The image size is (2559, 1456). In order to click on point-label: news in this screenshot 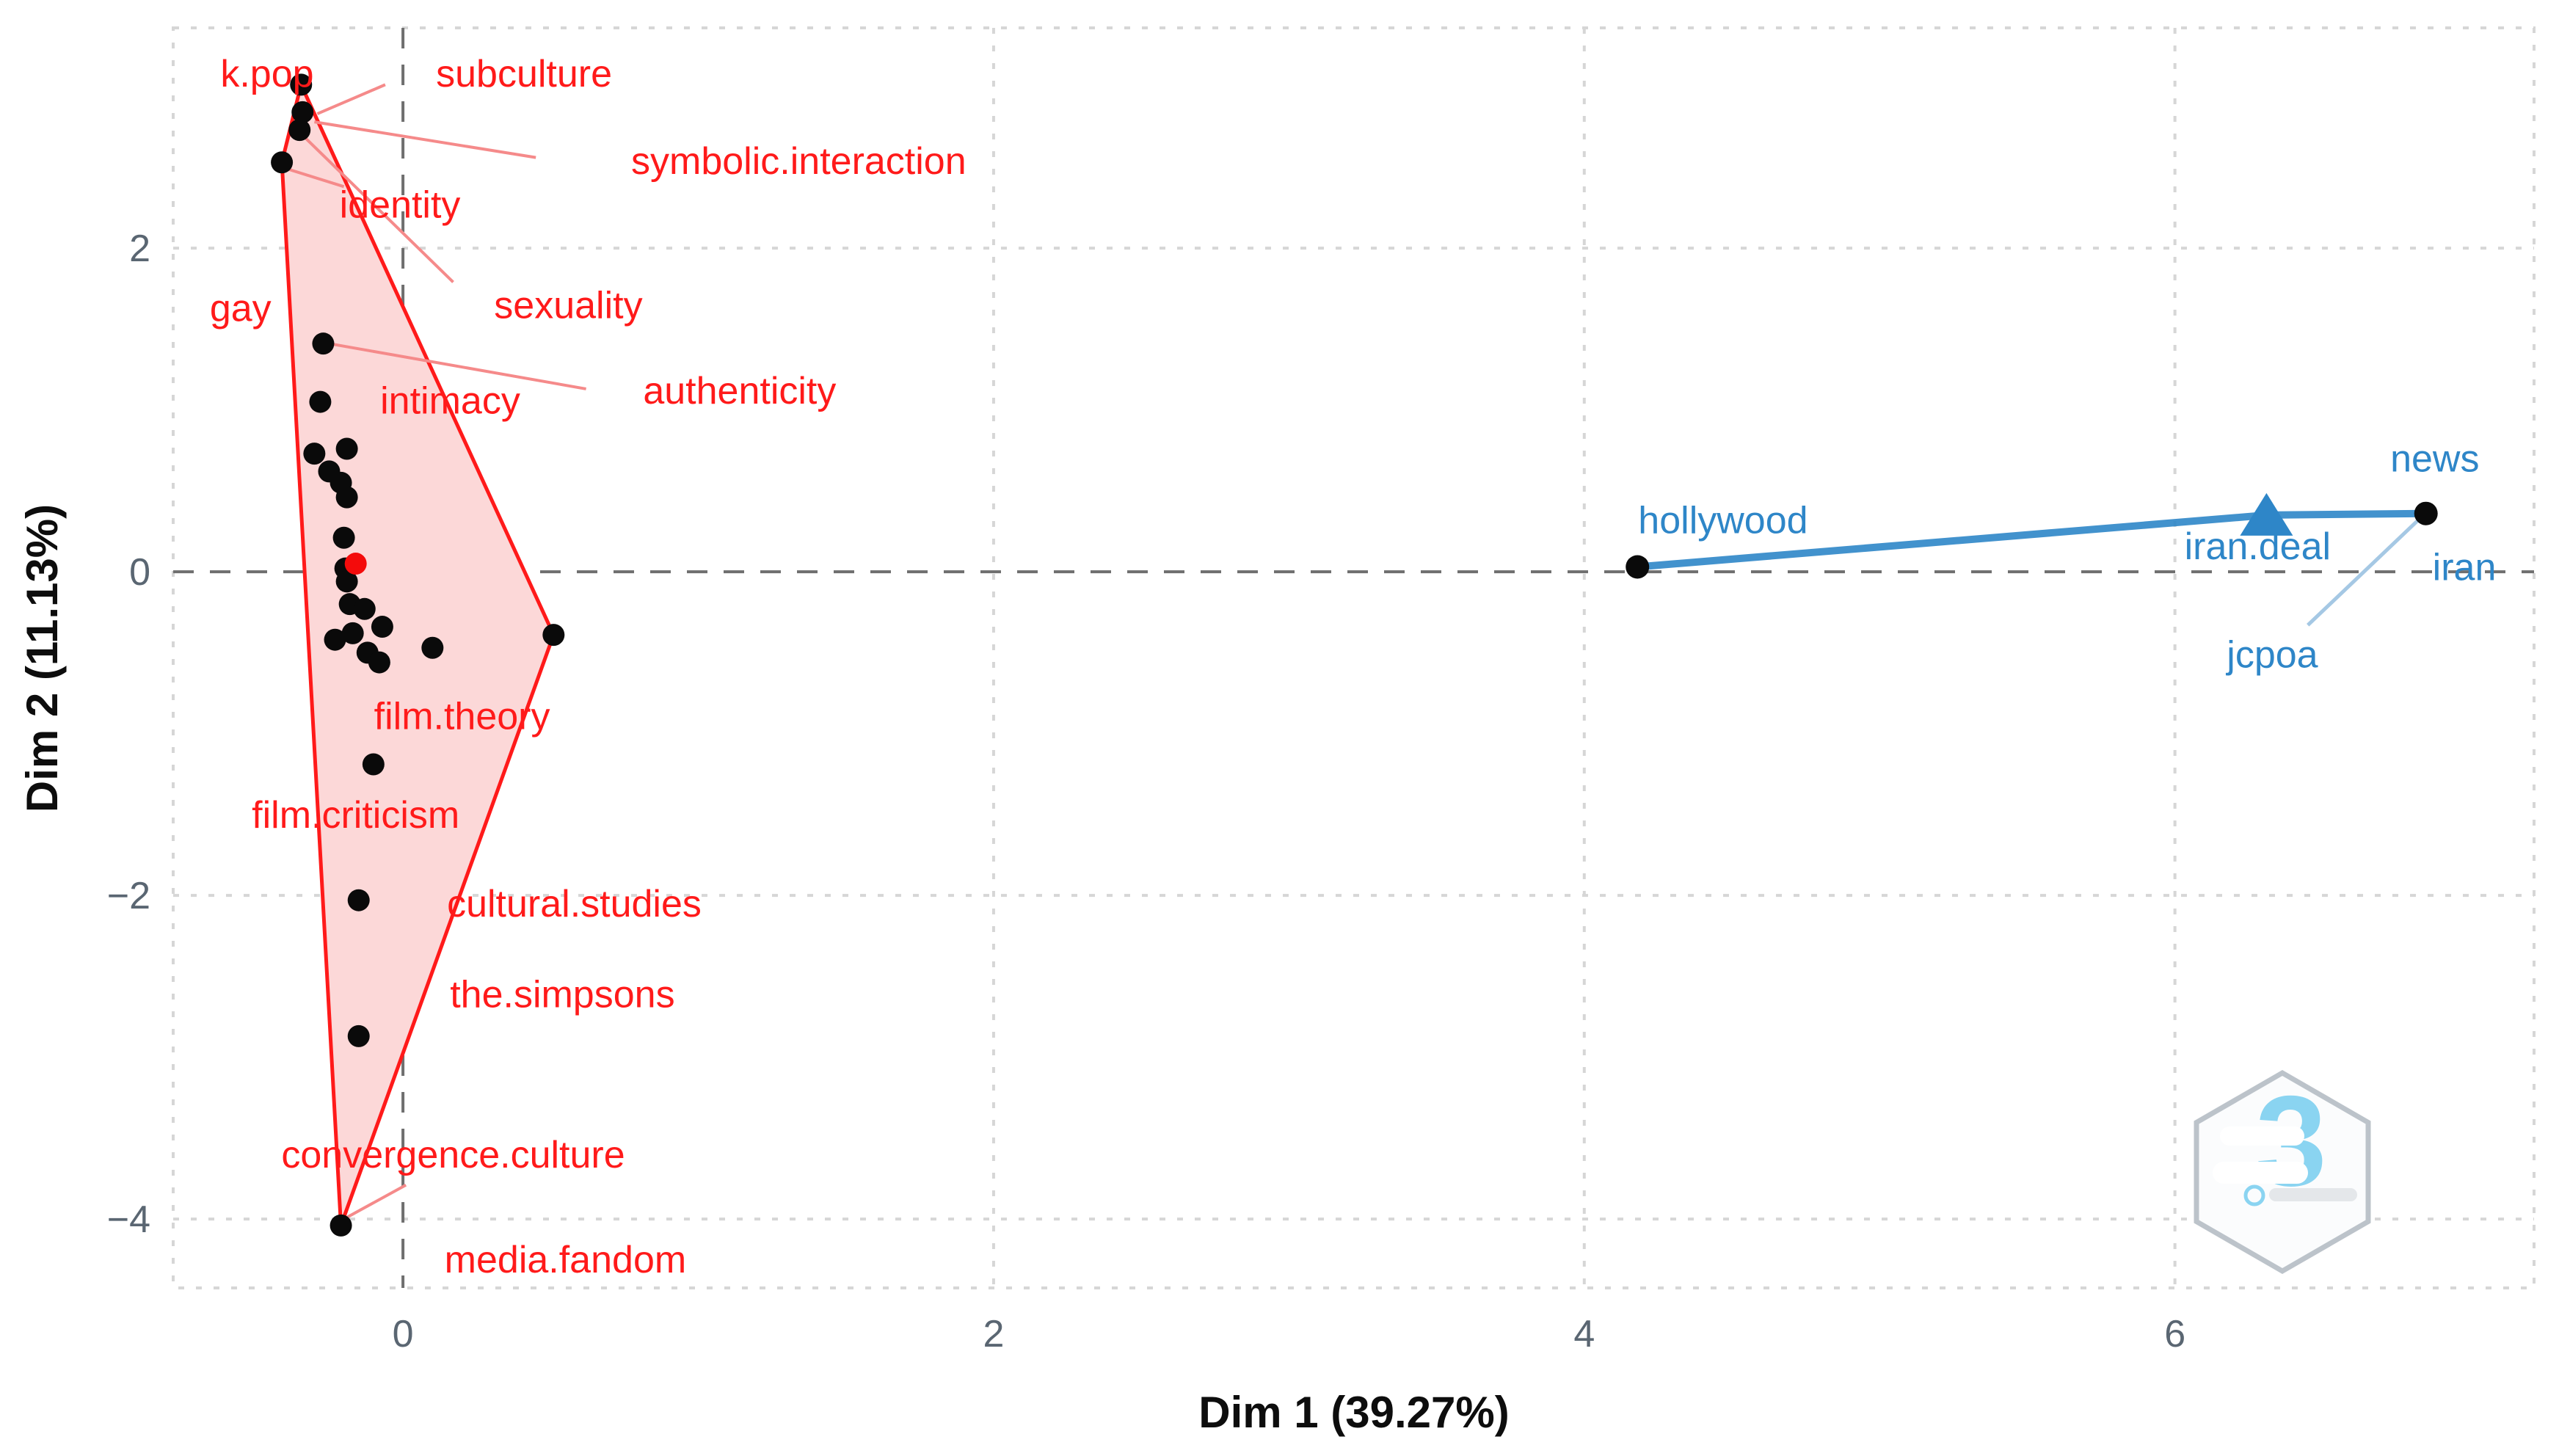, I will do `click(2434, 459)`.